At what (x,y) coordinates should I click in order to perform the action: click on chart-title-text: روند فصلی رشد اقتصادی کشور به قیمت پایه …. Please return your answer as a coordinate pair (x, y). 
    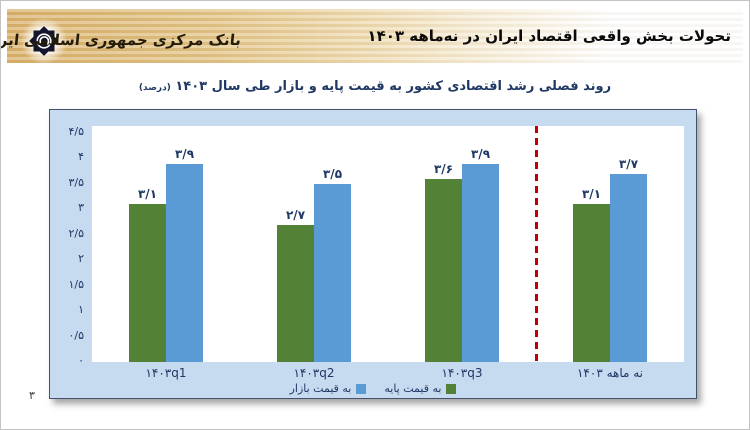
    Looking at the image, I should click on (393, 86).